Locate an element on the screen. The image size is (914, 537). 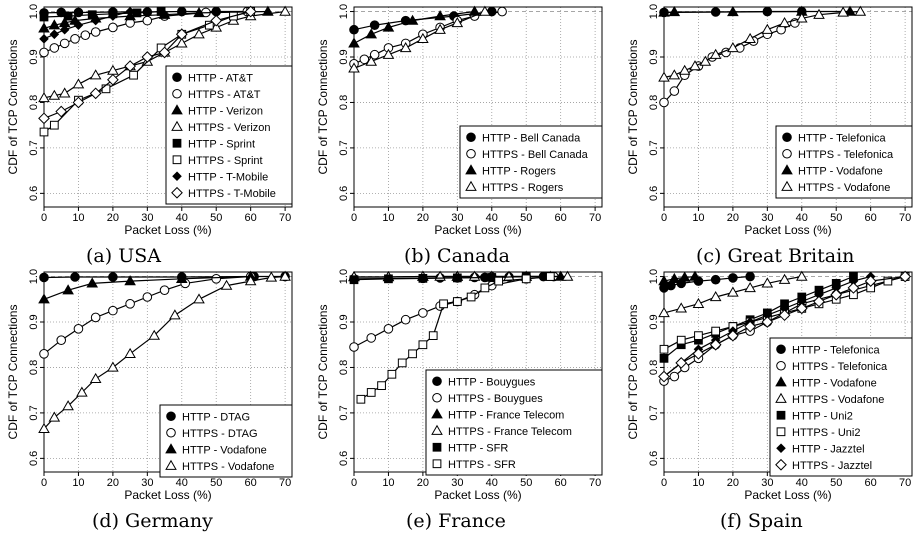
legend-entry: HTTPS - SFR is located at coordinates (482, 465).